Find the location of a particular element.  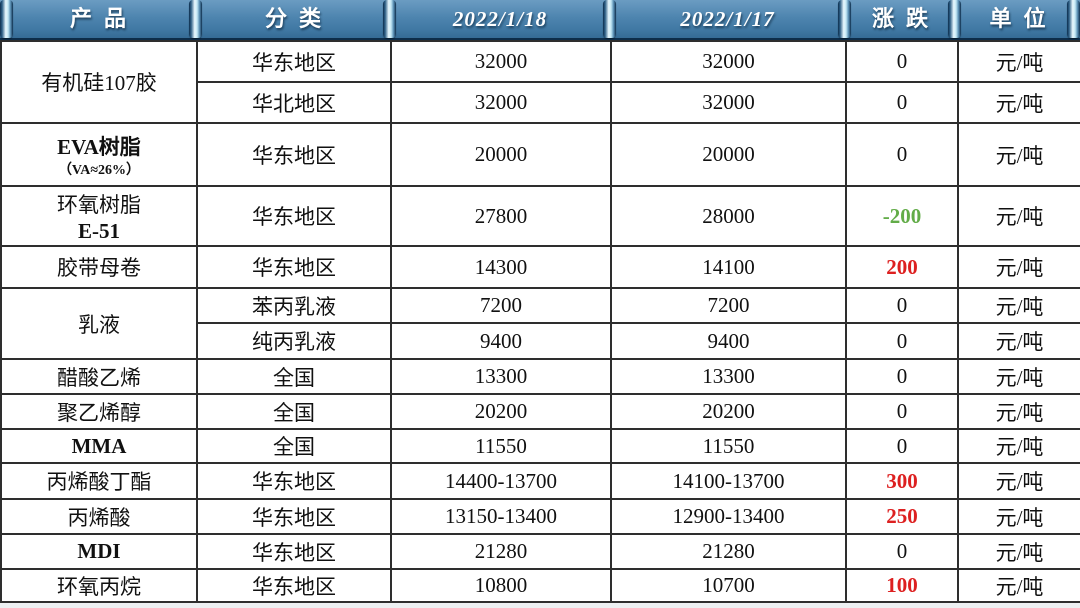

price-new-cell: 20000 is located at coordinates (501, 154).